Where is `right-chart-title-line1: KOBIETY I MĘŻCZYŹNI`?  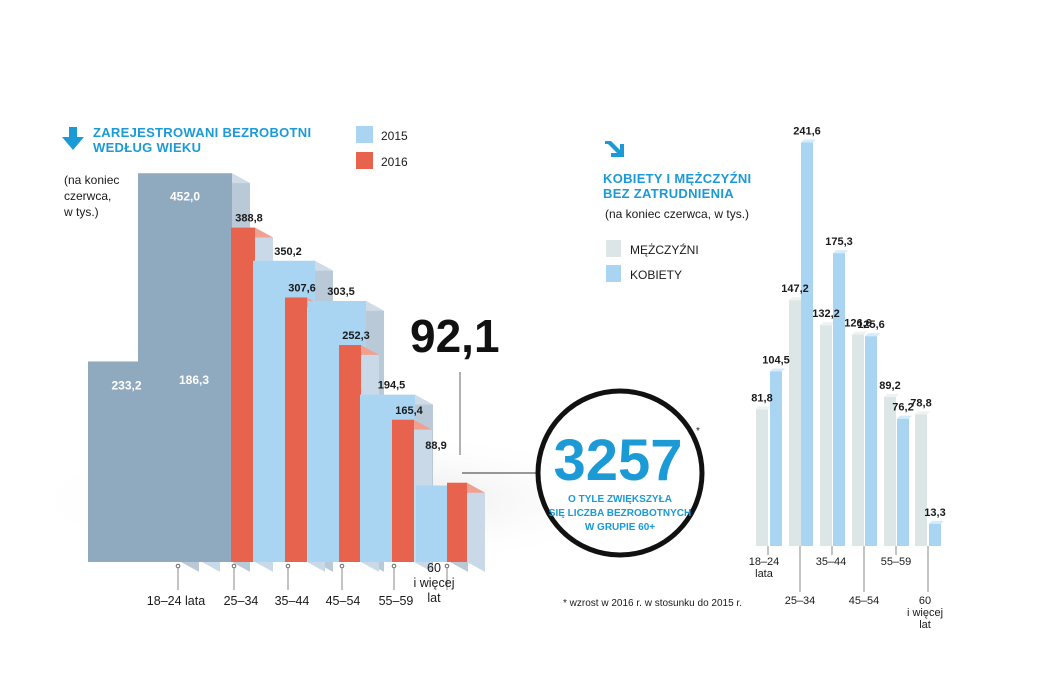
right-chart-title-line1: KOBIETY I MĘŻCZYŹNI is located at coordinates (677, 178).